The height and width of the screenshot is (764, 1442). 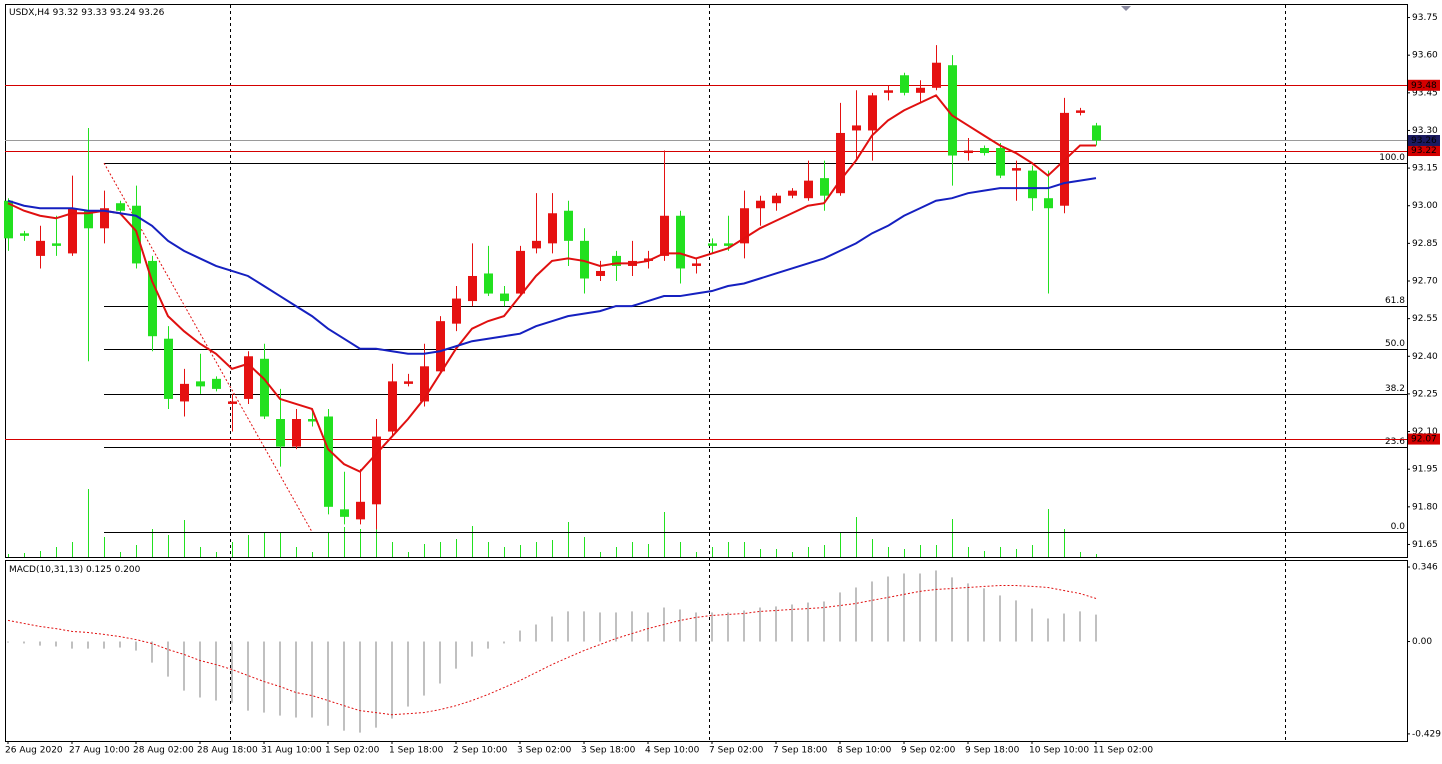 What do you see at coordinates (1425, 56) in the screenshot?
I see `y-tick-label: 93.60` at bounding box center [1425, 56].